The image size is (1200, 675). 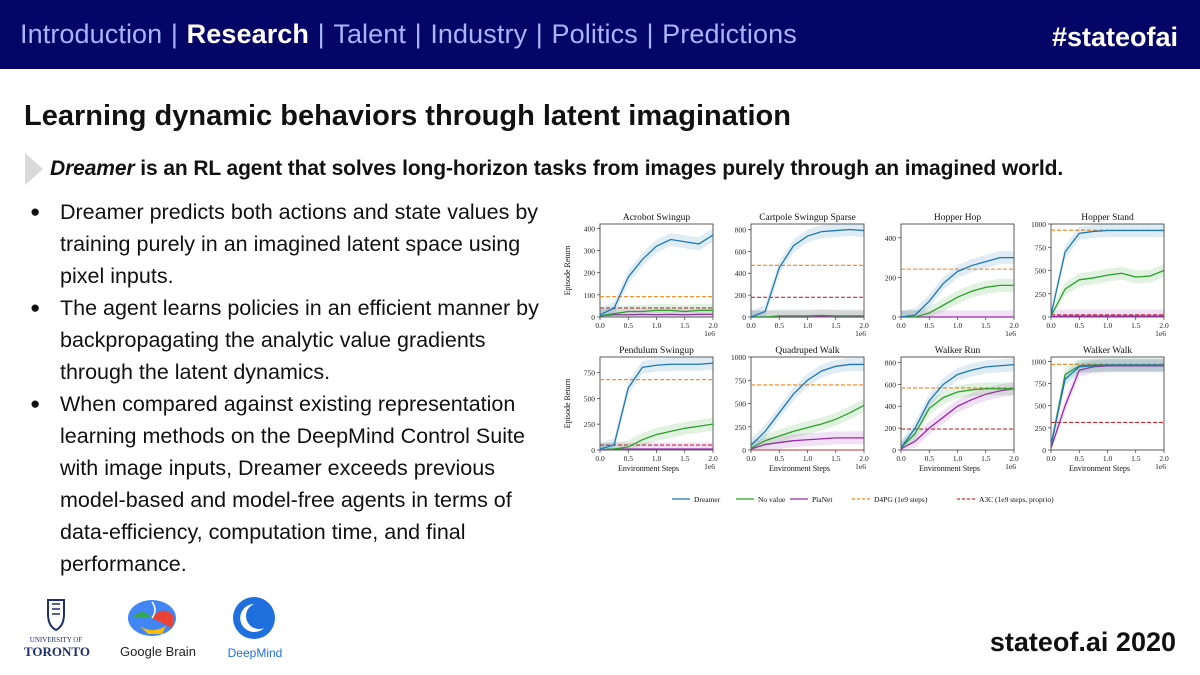 What do you see at coordinates (707, 499) in the screenshot?
I see `legend-label: Dreamer` at bounding box center [707, 499].